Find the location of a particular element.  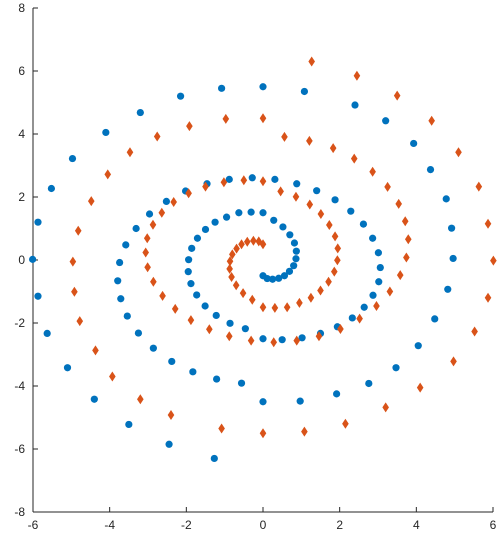

x-tick-label: -6 is located at coordinates (33, 525).